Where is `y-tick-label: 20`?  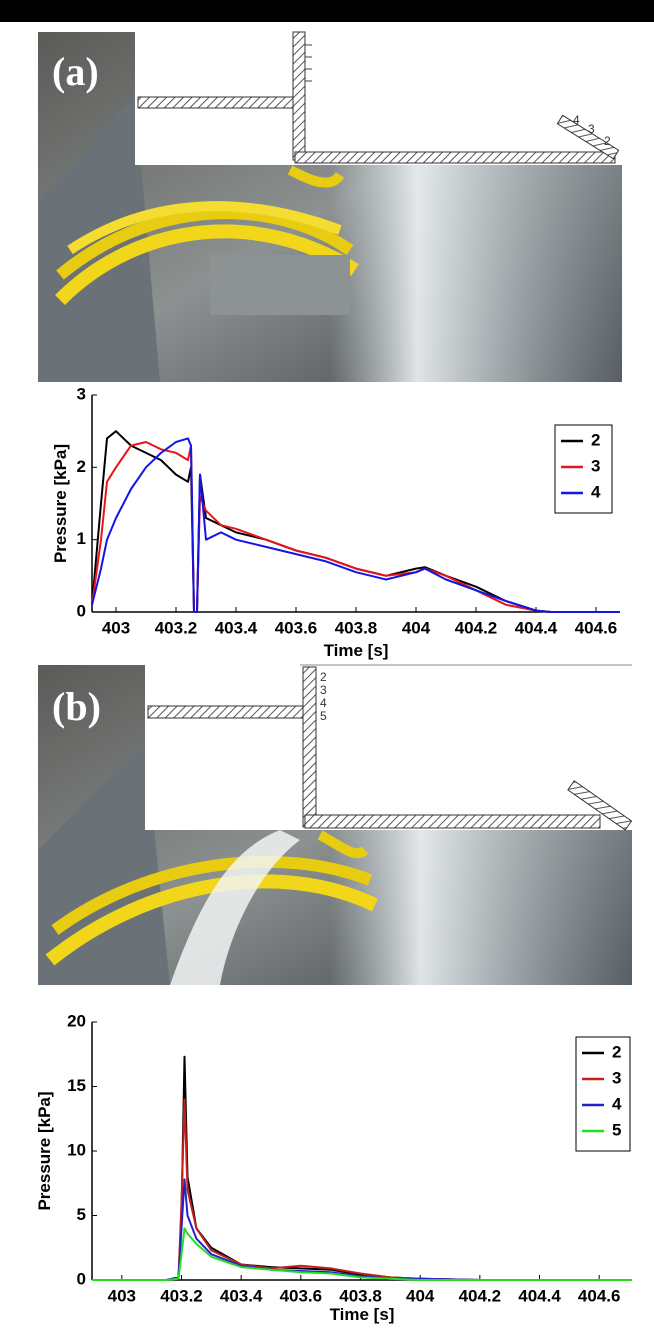
y-tick-label: 20 is located at coordinates (76, 1020).